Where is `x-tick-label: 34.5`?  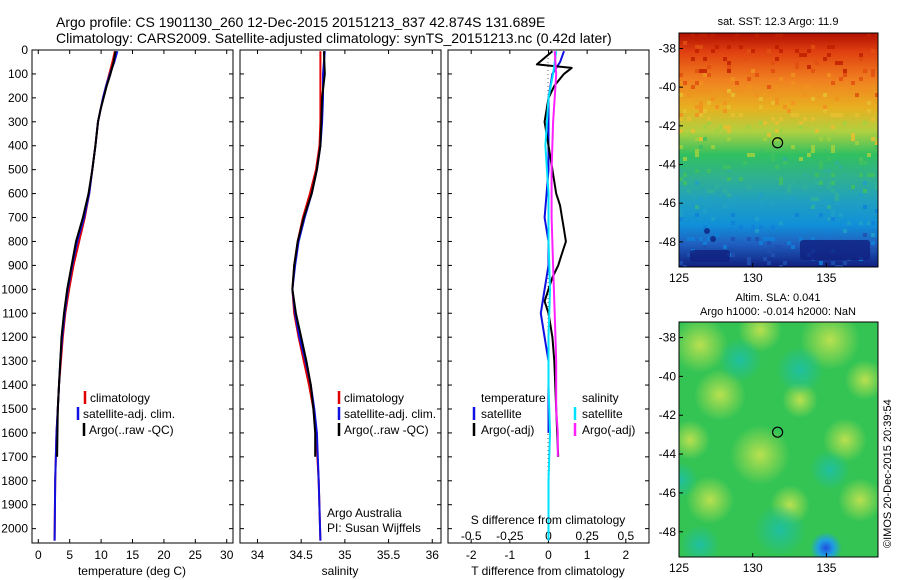
x-tick-label: 34.5 is located at coordinates (301, 555).